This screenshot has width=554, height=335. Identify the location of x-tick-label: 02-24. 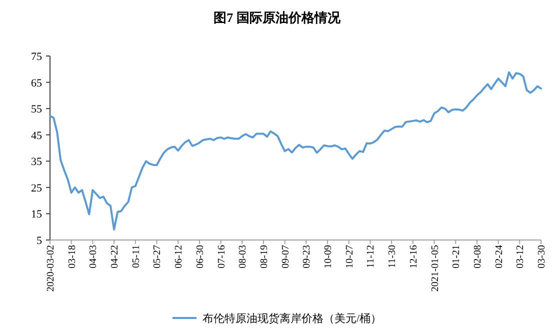
(499, 256).